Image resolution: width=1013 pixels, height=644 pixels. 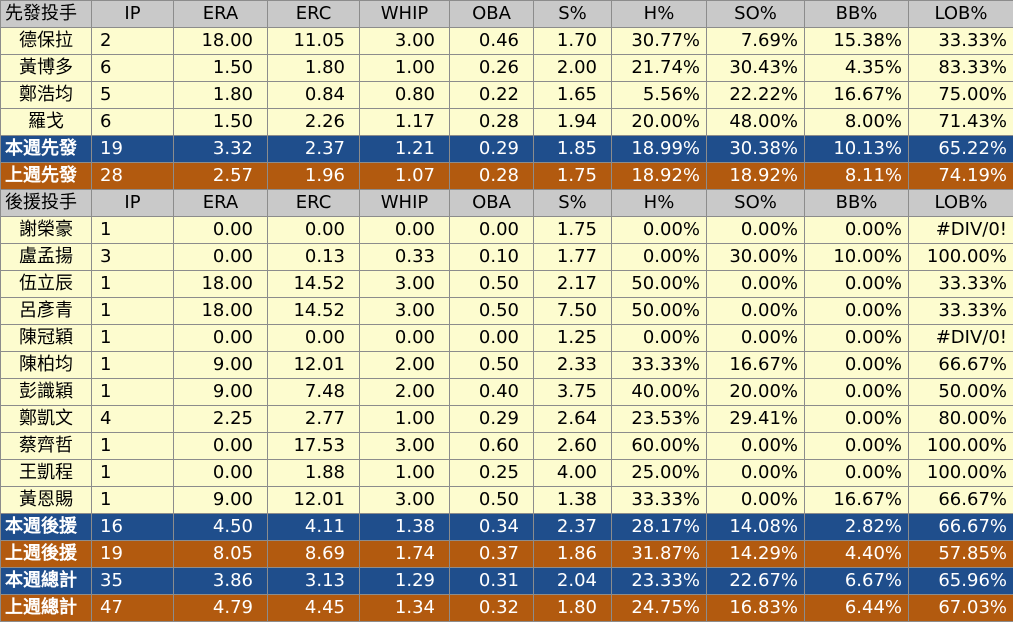 I want to click on reliever-header-row: 後援投手 IP ERA ERC WHIP OBA S% H% SO% BB% LOB%, so click(x=506, y=203).